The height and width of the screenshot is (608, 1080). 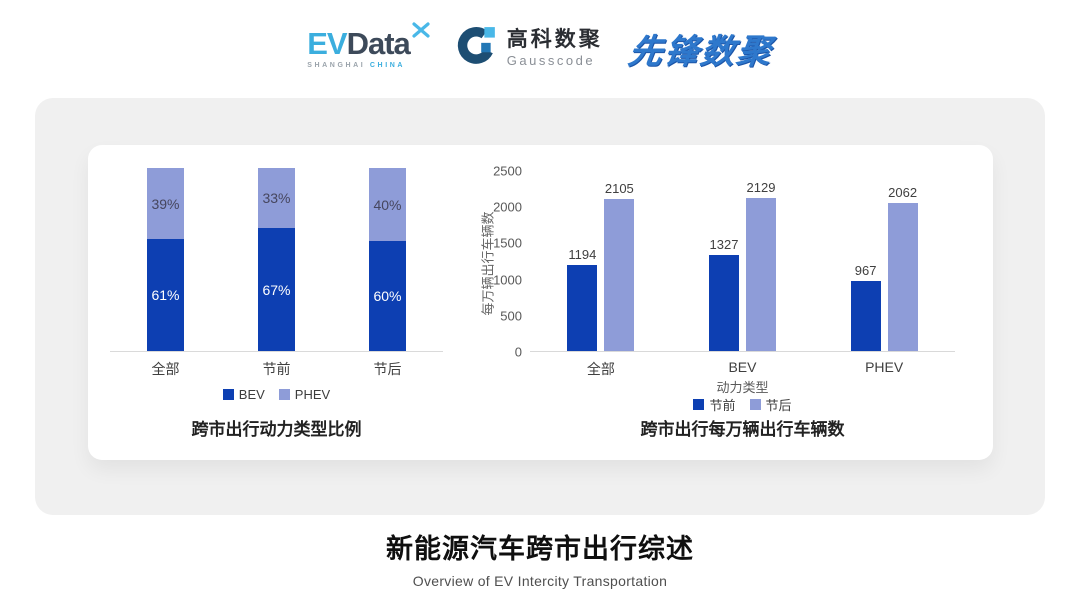 I want to click on grouped-chart-title: 跨市出行每万辆出行车辆数, so click(x=742, y=429).